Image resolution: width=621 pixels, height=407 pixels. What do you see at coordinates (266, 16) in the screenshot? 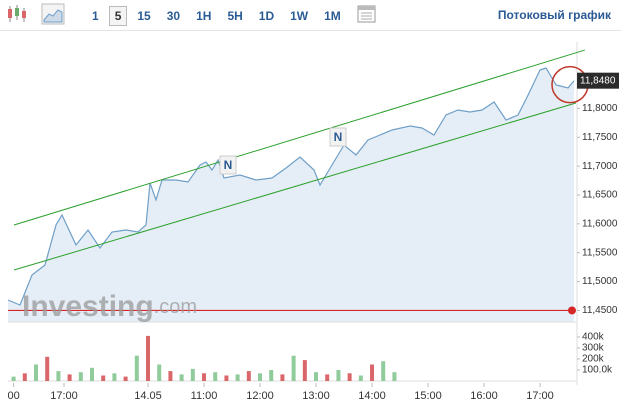
I see `interval-button: 1D` at bounding box center [266, 16].